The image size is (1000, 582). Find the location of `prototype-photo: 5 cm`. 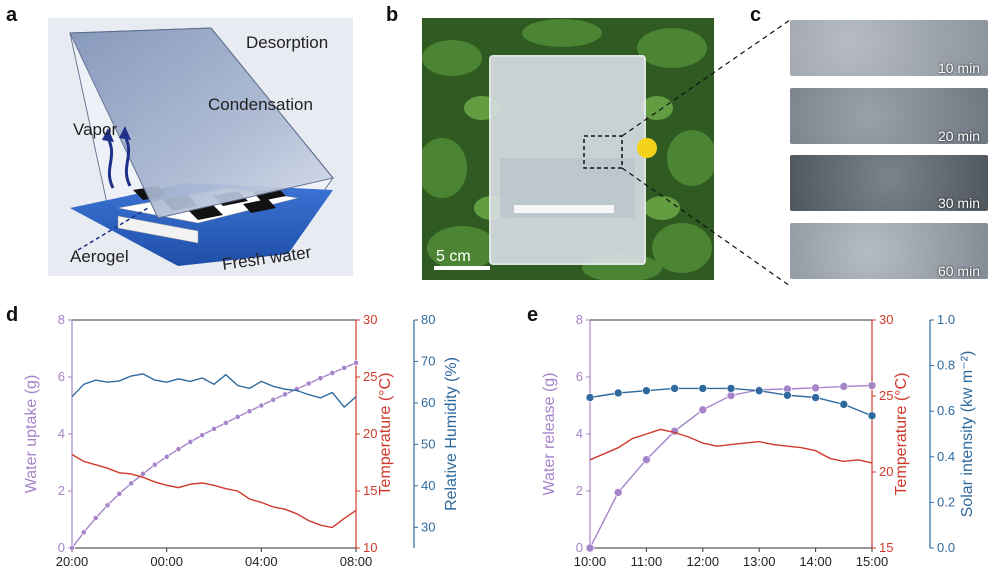

prototype-photo: 5 cm is located at coordinates (568, 149).